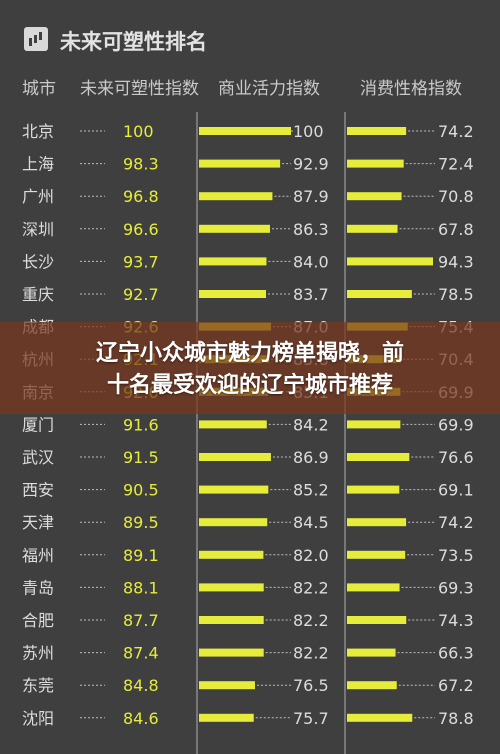  Describe the element at coordinates (141, 229) in the screenshot. I see `index-value: 96.6` at that location.